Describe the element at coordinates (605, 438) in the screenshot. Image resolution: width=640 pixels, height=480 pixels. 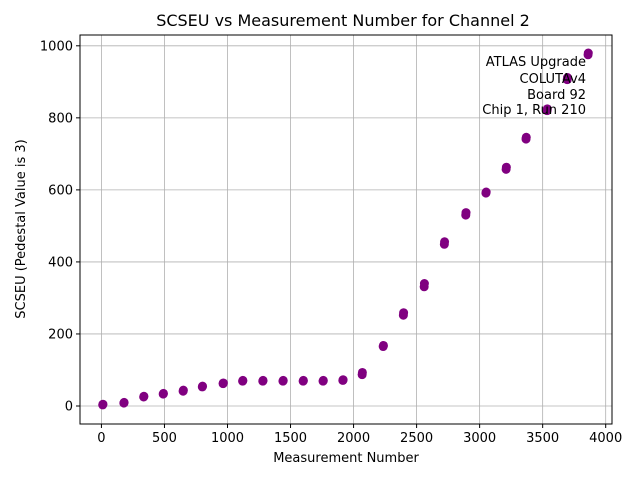
I see `x-tick-label: 4000` at that location.